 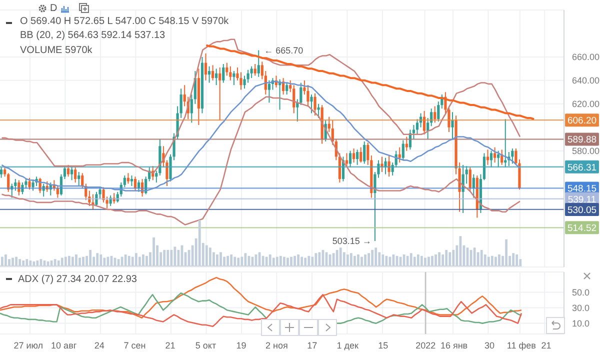 What do you see at coordinates (582, 121) in the screenshot?
I see `ref-line-label: 606.20` at bounding box center [582, 121].